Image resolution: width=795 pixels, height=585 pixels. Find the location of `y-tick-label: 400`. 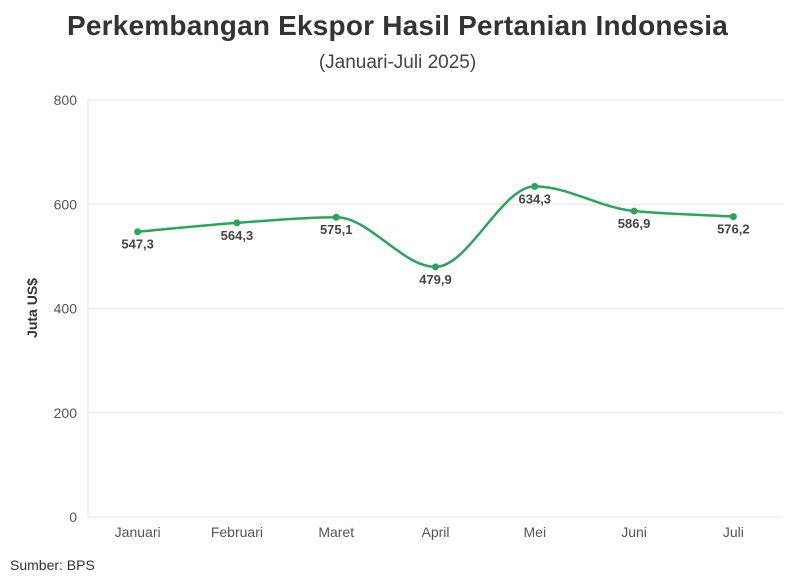

y-tick-label: 400 is located at coordinates (66, 309).